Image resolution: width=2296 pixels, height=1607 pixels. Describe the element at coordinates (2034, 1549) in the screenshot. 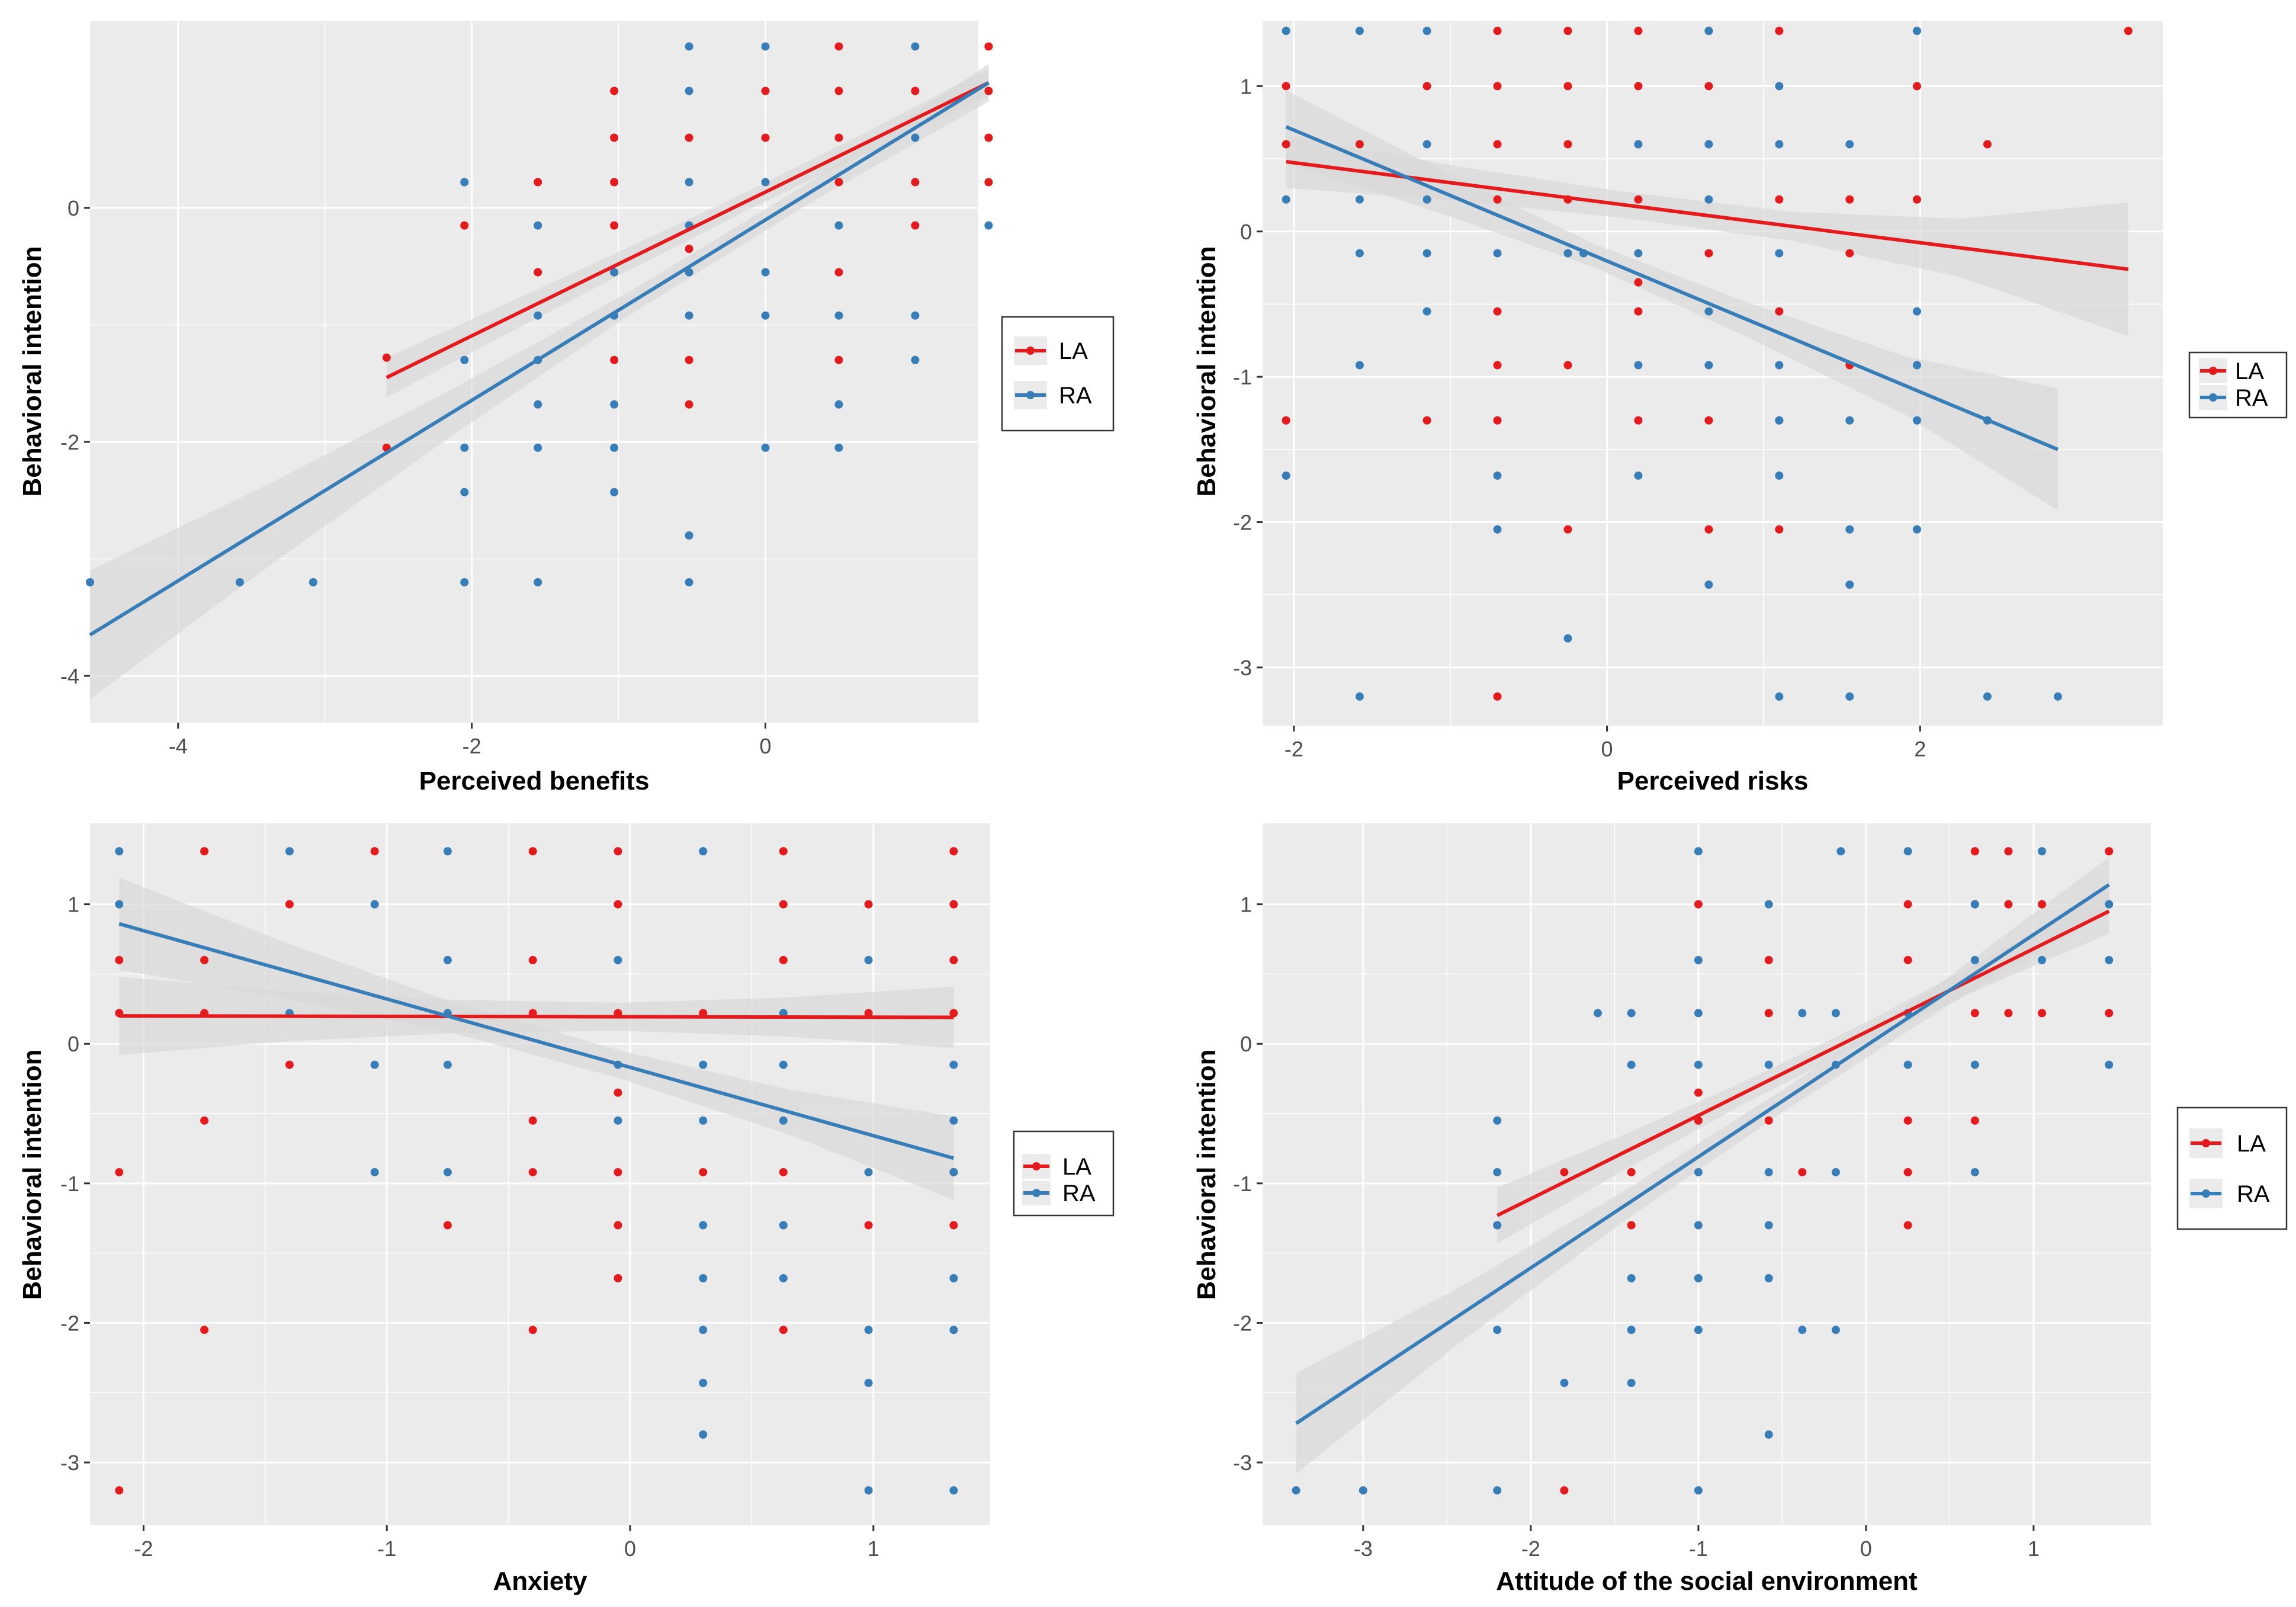

I see `panel-4-x-tick-label: 1` at that location.